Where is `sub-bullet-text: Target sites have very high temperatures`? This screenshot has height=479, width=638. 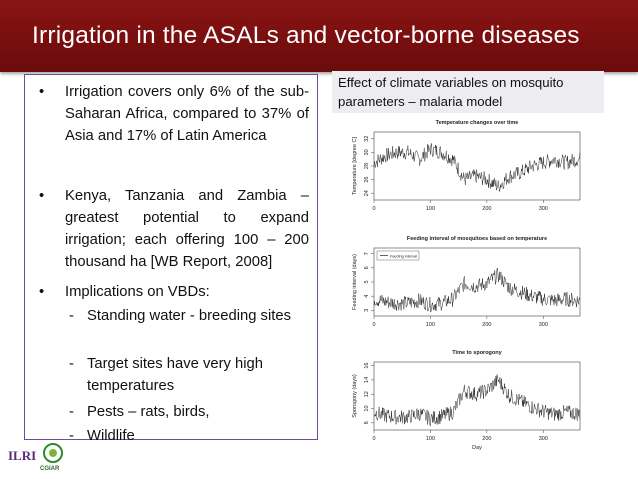
sub-bullet-text: Target sites have very high temperatures is located at coordinates (175, 375).